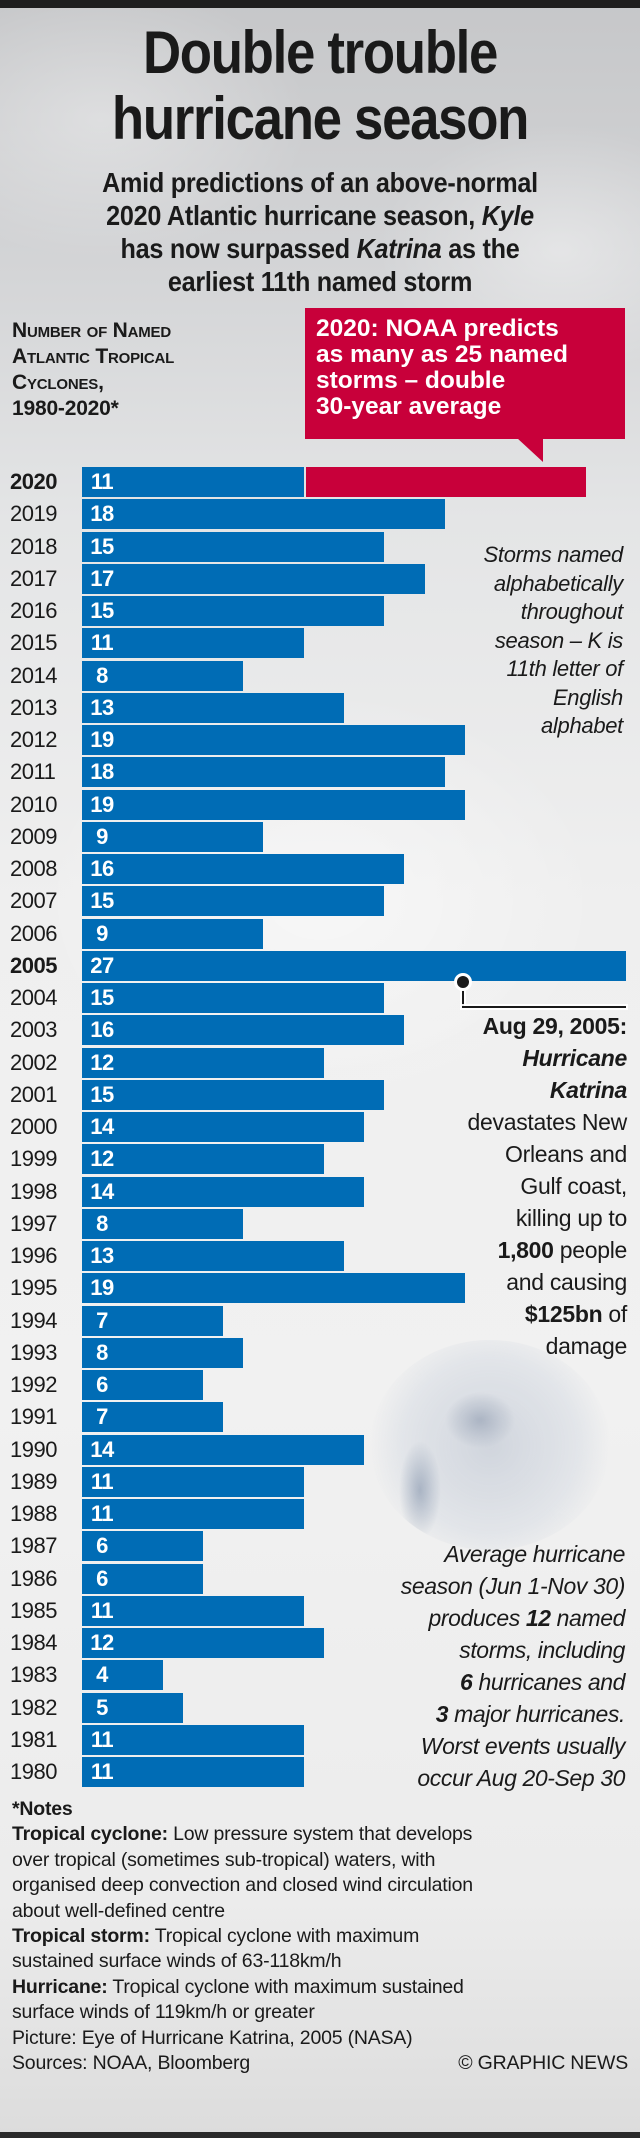  Describe the element at coordinates (566, 1282) in the screenshot. I see `katrina-line: and causing` at that location.